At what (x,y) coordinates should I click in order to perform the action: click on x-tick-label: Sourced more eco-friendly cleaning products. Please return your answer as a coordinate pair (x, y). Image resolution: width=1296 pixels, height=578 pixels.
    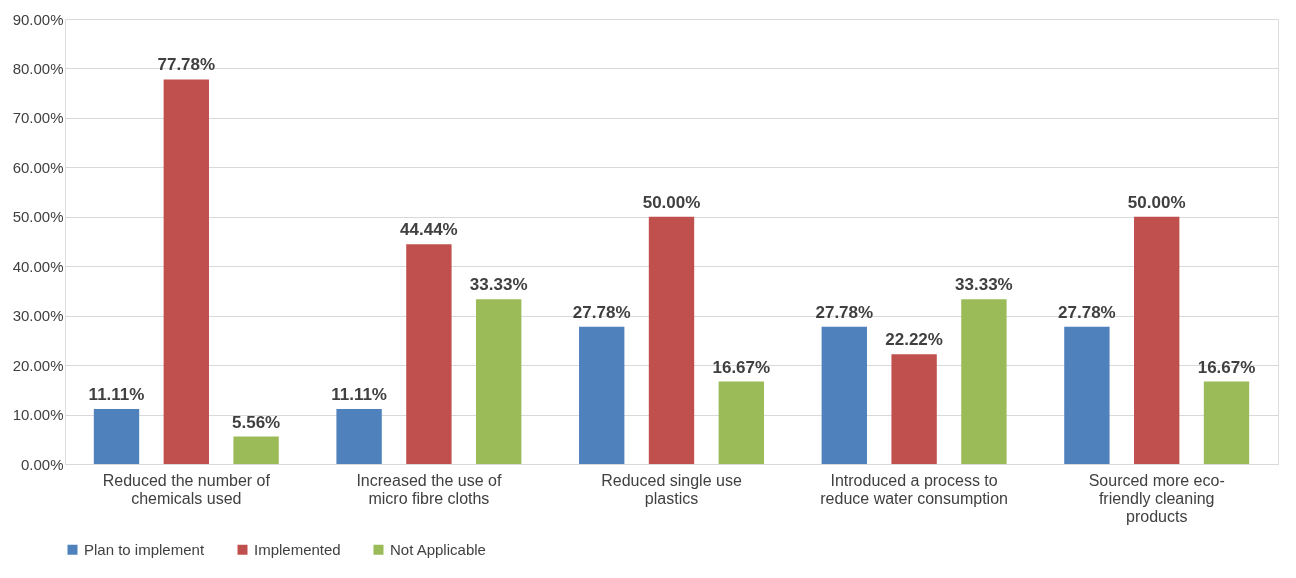
    Looking at the image, I should click on (1156, 498).